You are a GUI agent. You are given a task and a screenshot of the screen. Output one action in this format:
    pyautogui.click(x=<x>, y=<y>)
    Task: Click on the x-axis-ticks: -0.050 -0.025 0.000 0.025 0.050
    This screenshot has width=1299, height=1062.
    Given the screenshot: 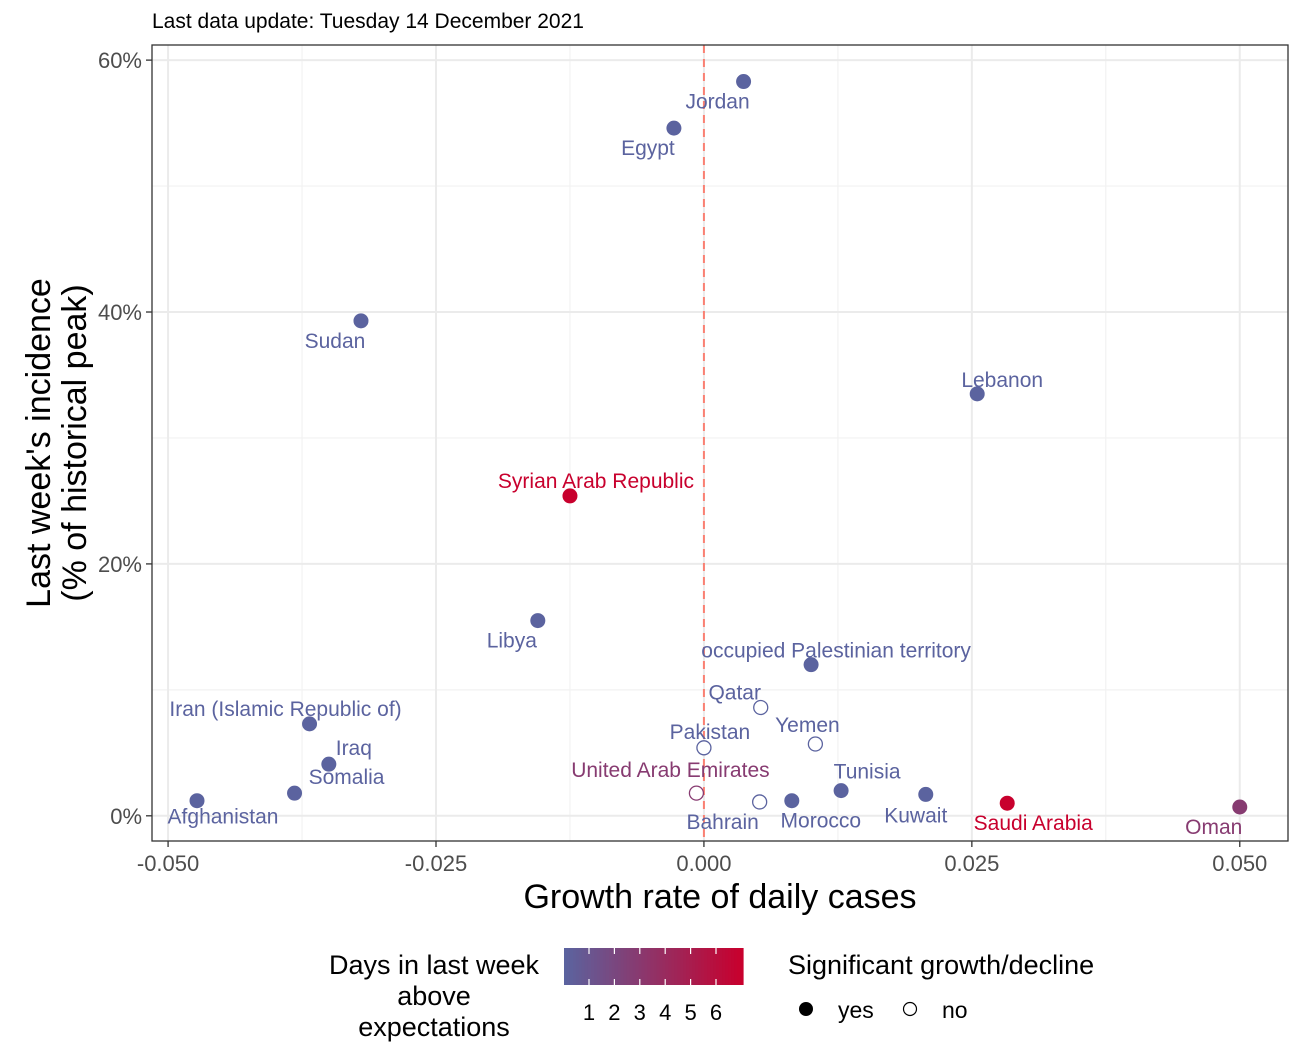 What is the action you would take?
    pyautogui.click(x=702, y=858)
    